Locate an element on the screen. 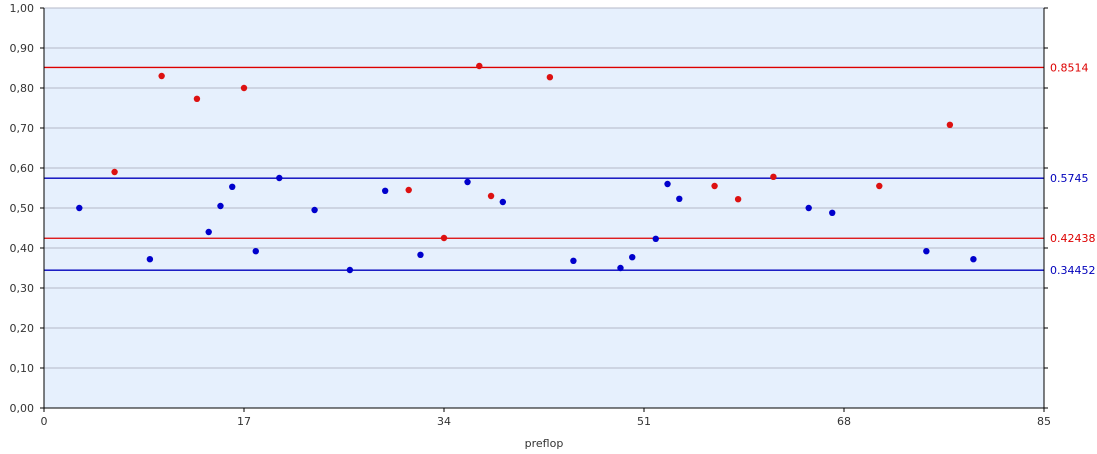 The width and height of the screenshot is (1097, 454). y-tick-label: 0,40 is located at coordinates (22, 248).